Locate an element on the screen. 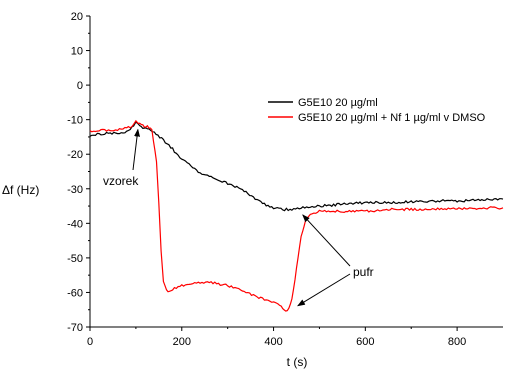  annotation-vzorek: vzorek is located at coordinates (121, 181).